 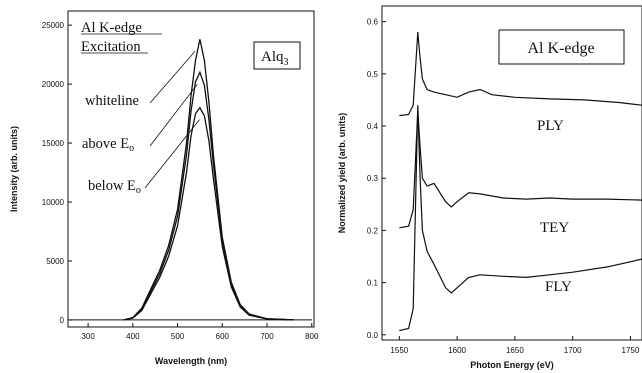 What do you see at coordinates (55, 261) in the screenshot?
I see `left-y-tick-label: 5000` at bounding box center [55, 261].